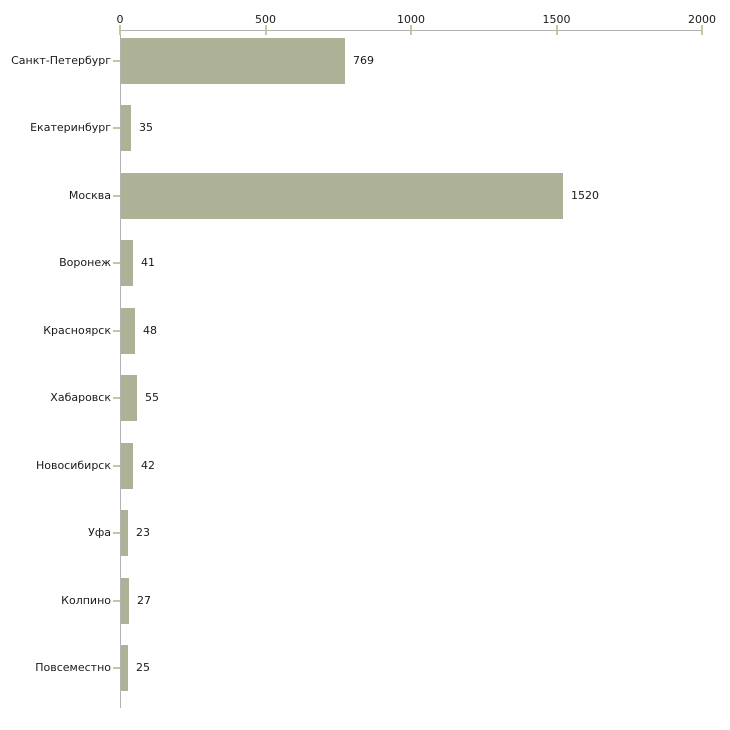  What do you see at coordinates (73, 668) in the screenshot?
I see `category-label: Повсеместно` at bounding box center [73, 668].